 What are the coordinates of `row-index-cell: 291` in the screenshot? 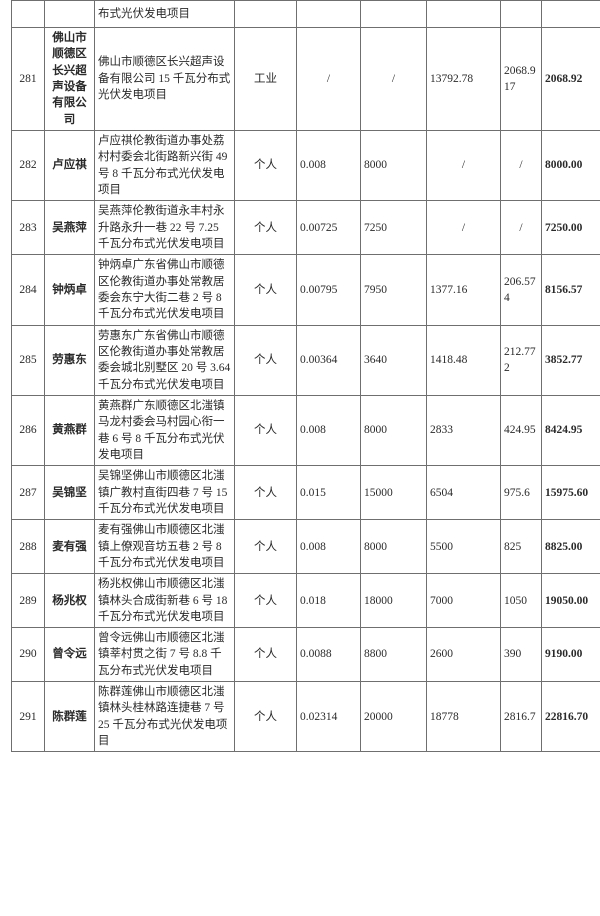 It's located at (28, 717).